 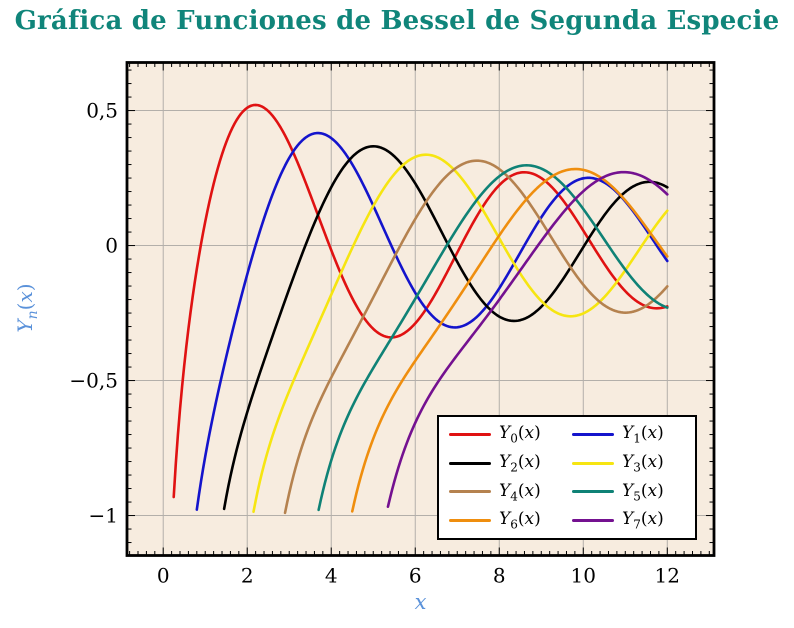 I want to click on legend-item-Y3: Y3(x), so click(x=633, y=463).